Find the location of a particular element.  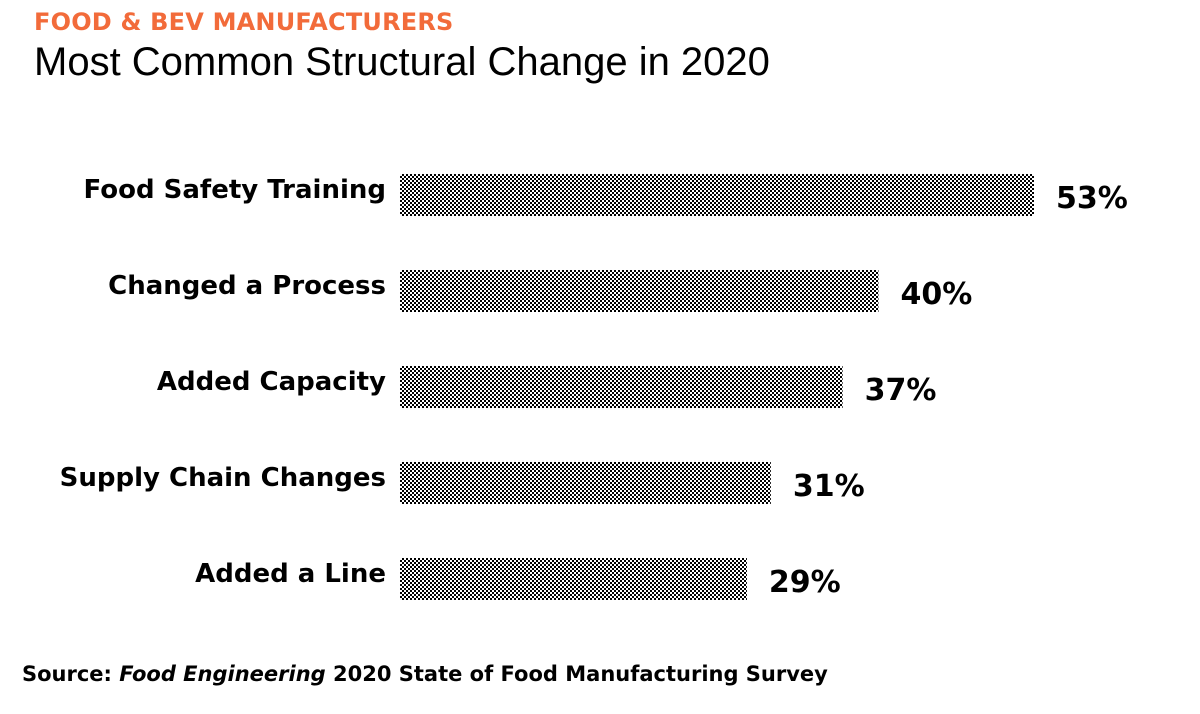

chart-kicker: FOOD & BEV MANUFACTURERS is located at coordinates (244, 22).